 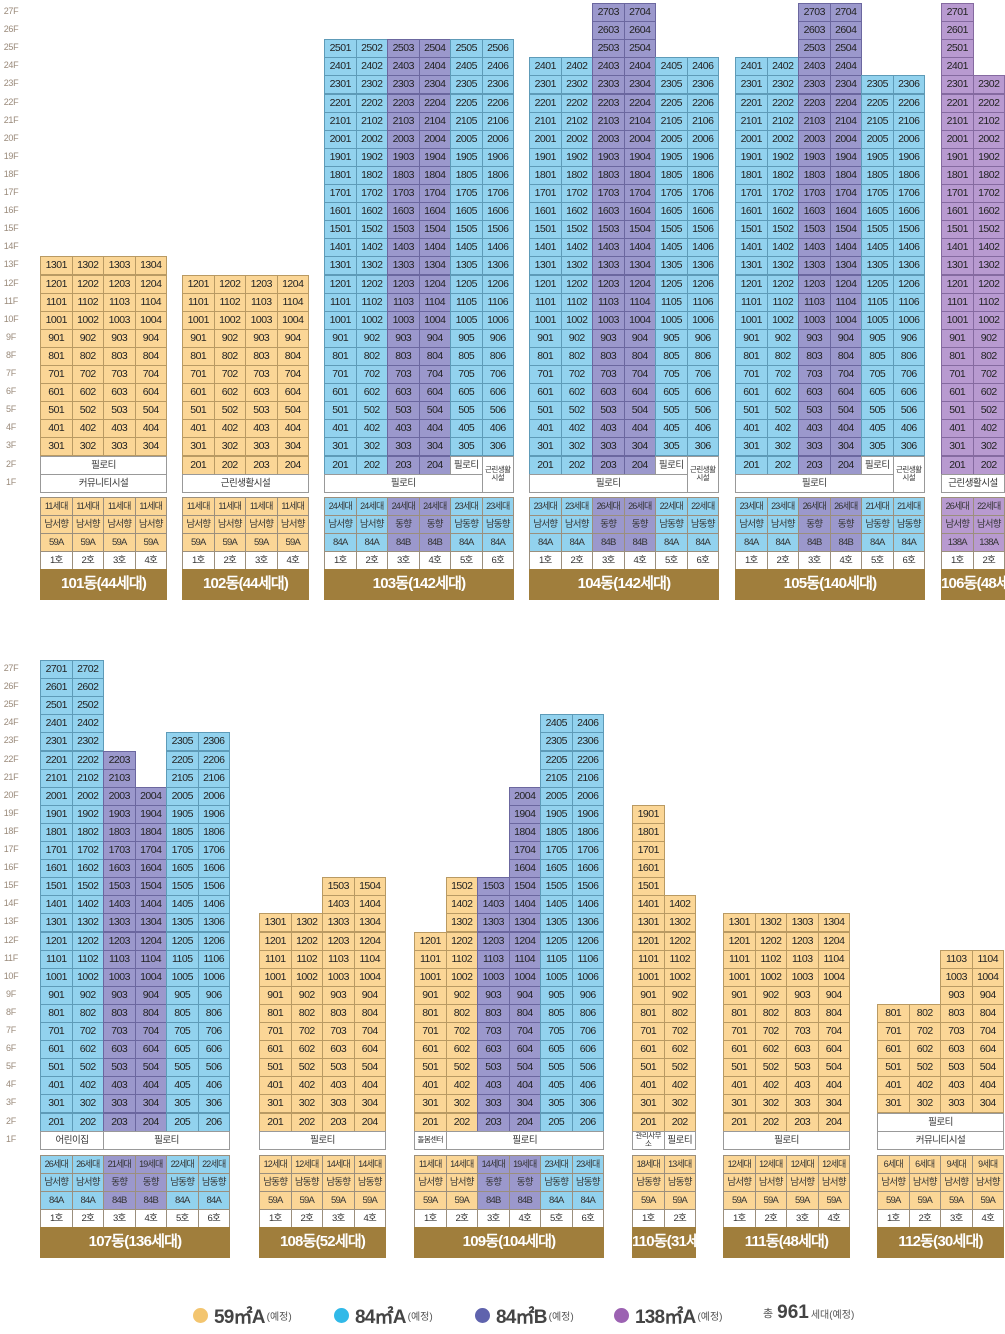 What do you see at coordinates (371, 411) in the screenshot?
I see `unit-cell: 502` at bounding box center [371, 411].